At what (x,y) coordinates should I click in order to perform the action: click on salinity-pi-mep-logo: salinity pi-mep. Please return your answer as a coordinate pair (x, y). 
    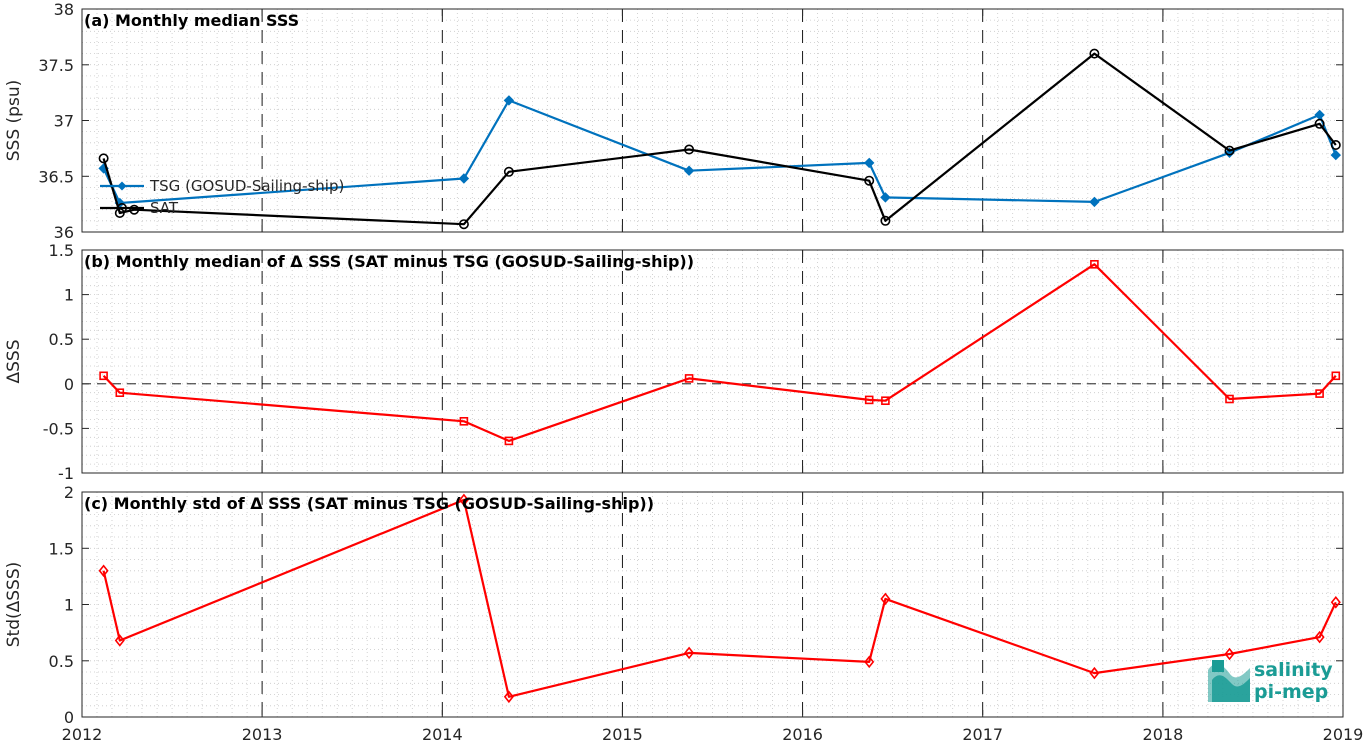
    Looking at the image, I should click on (1270, 681).